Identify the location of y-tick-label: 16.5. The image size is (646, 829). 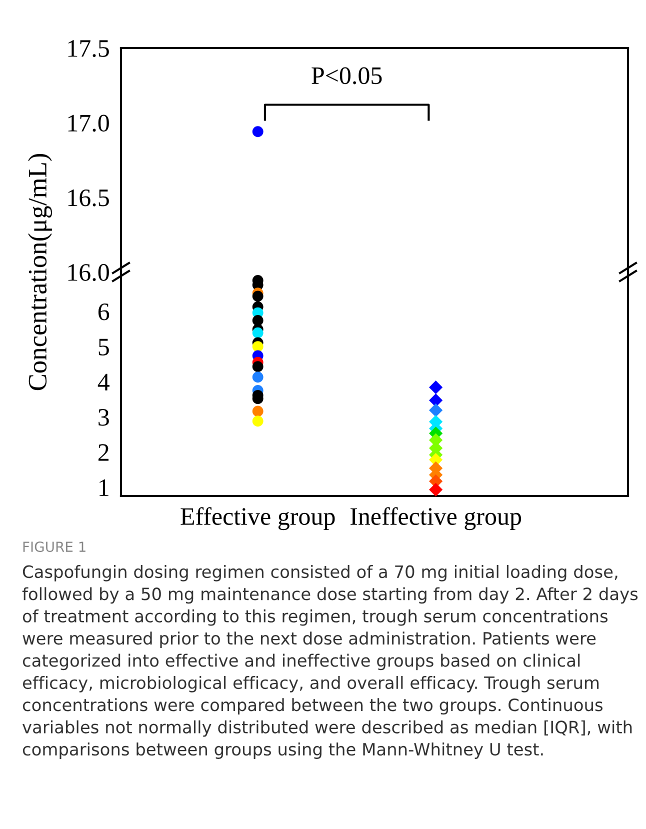
(88, 197).